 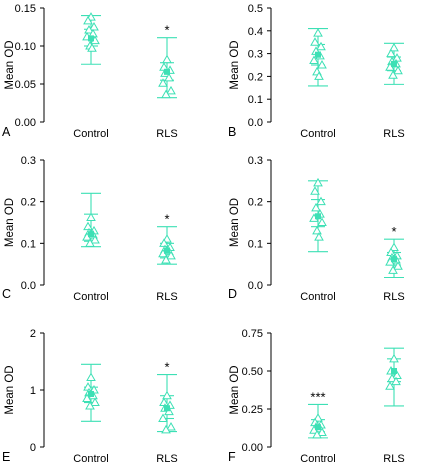 I want to click on panel-b: 0.0 0.1 0.2 0.3 0.4 0.5 Mean OD B Control RLS, so click(x=316, y=71).